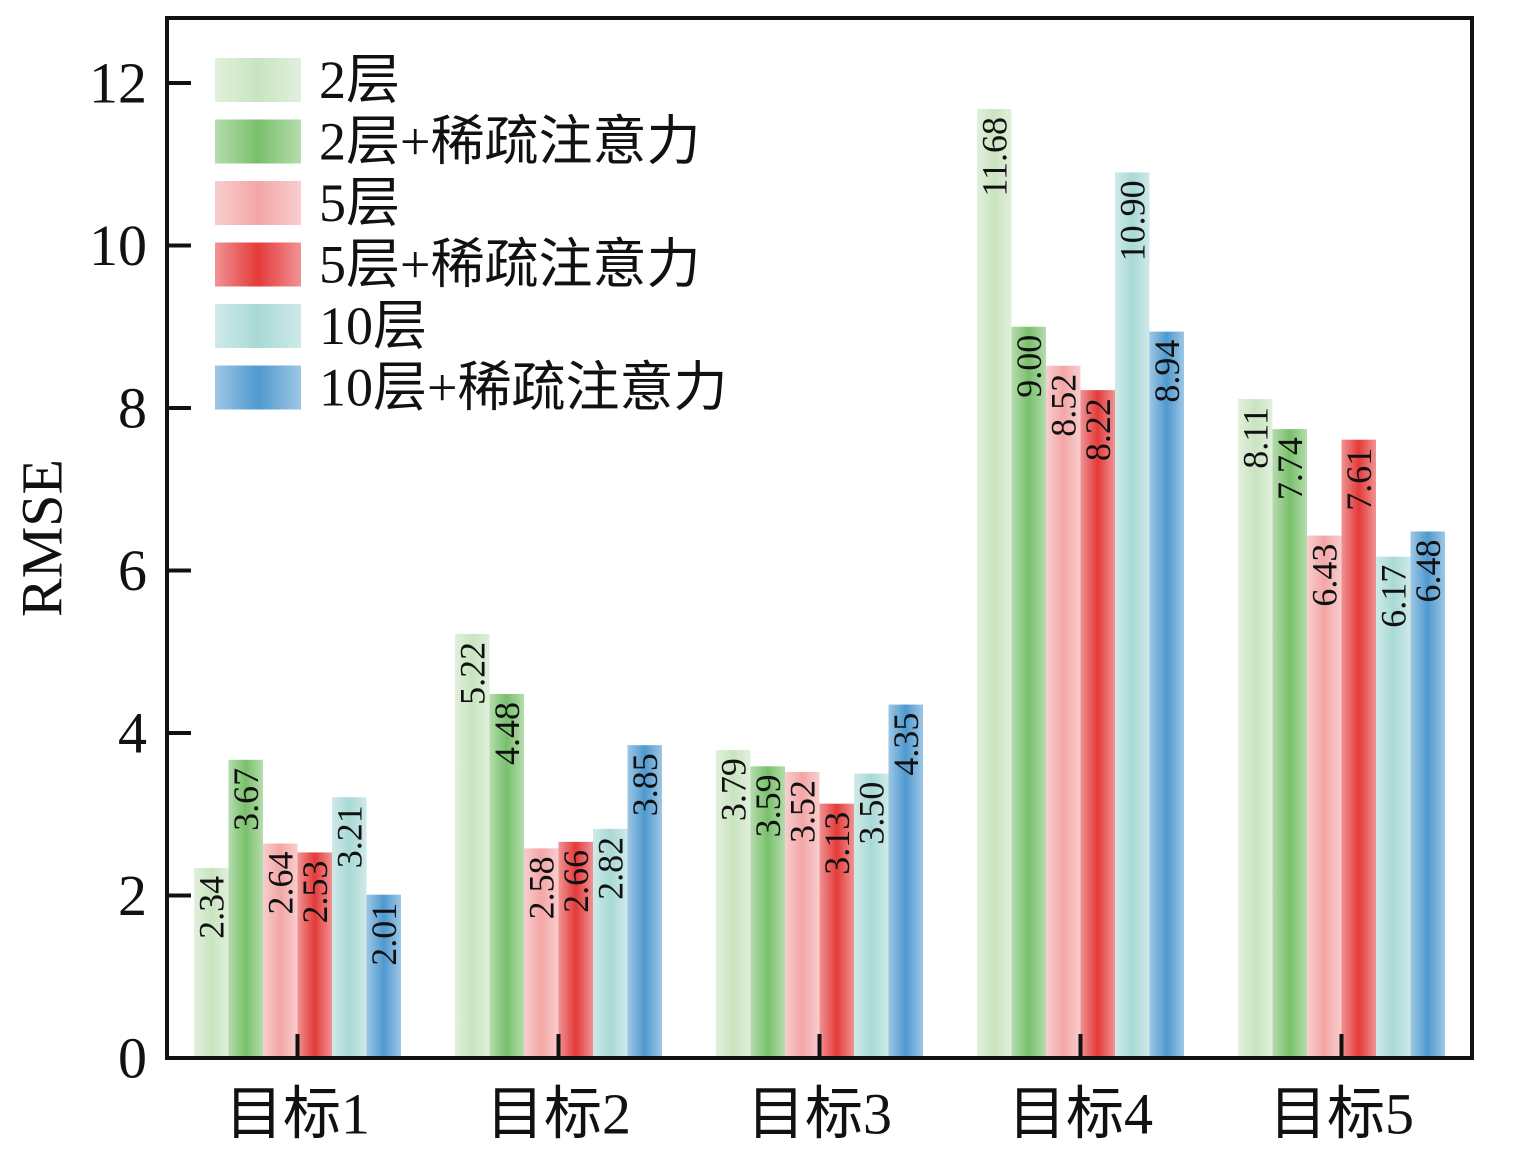 The height and width of the screenshot is (1155, 1535). What do you see at coordinates (1132, 220) in the screenshot?
I see `data-label-5-4: 10.90` at bounding box center [1132, 220].